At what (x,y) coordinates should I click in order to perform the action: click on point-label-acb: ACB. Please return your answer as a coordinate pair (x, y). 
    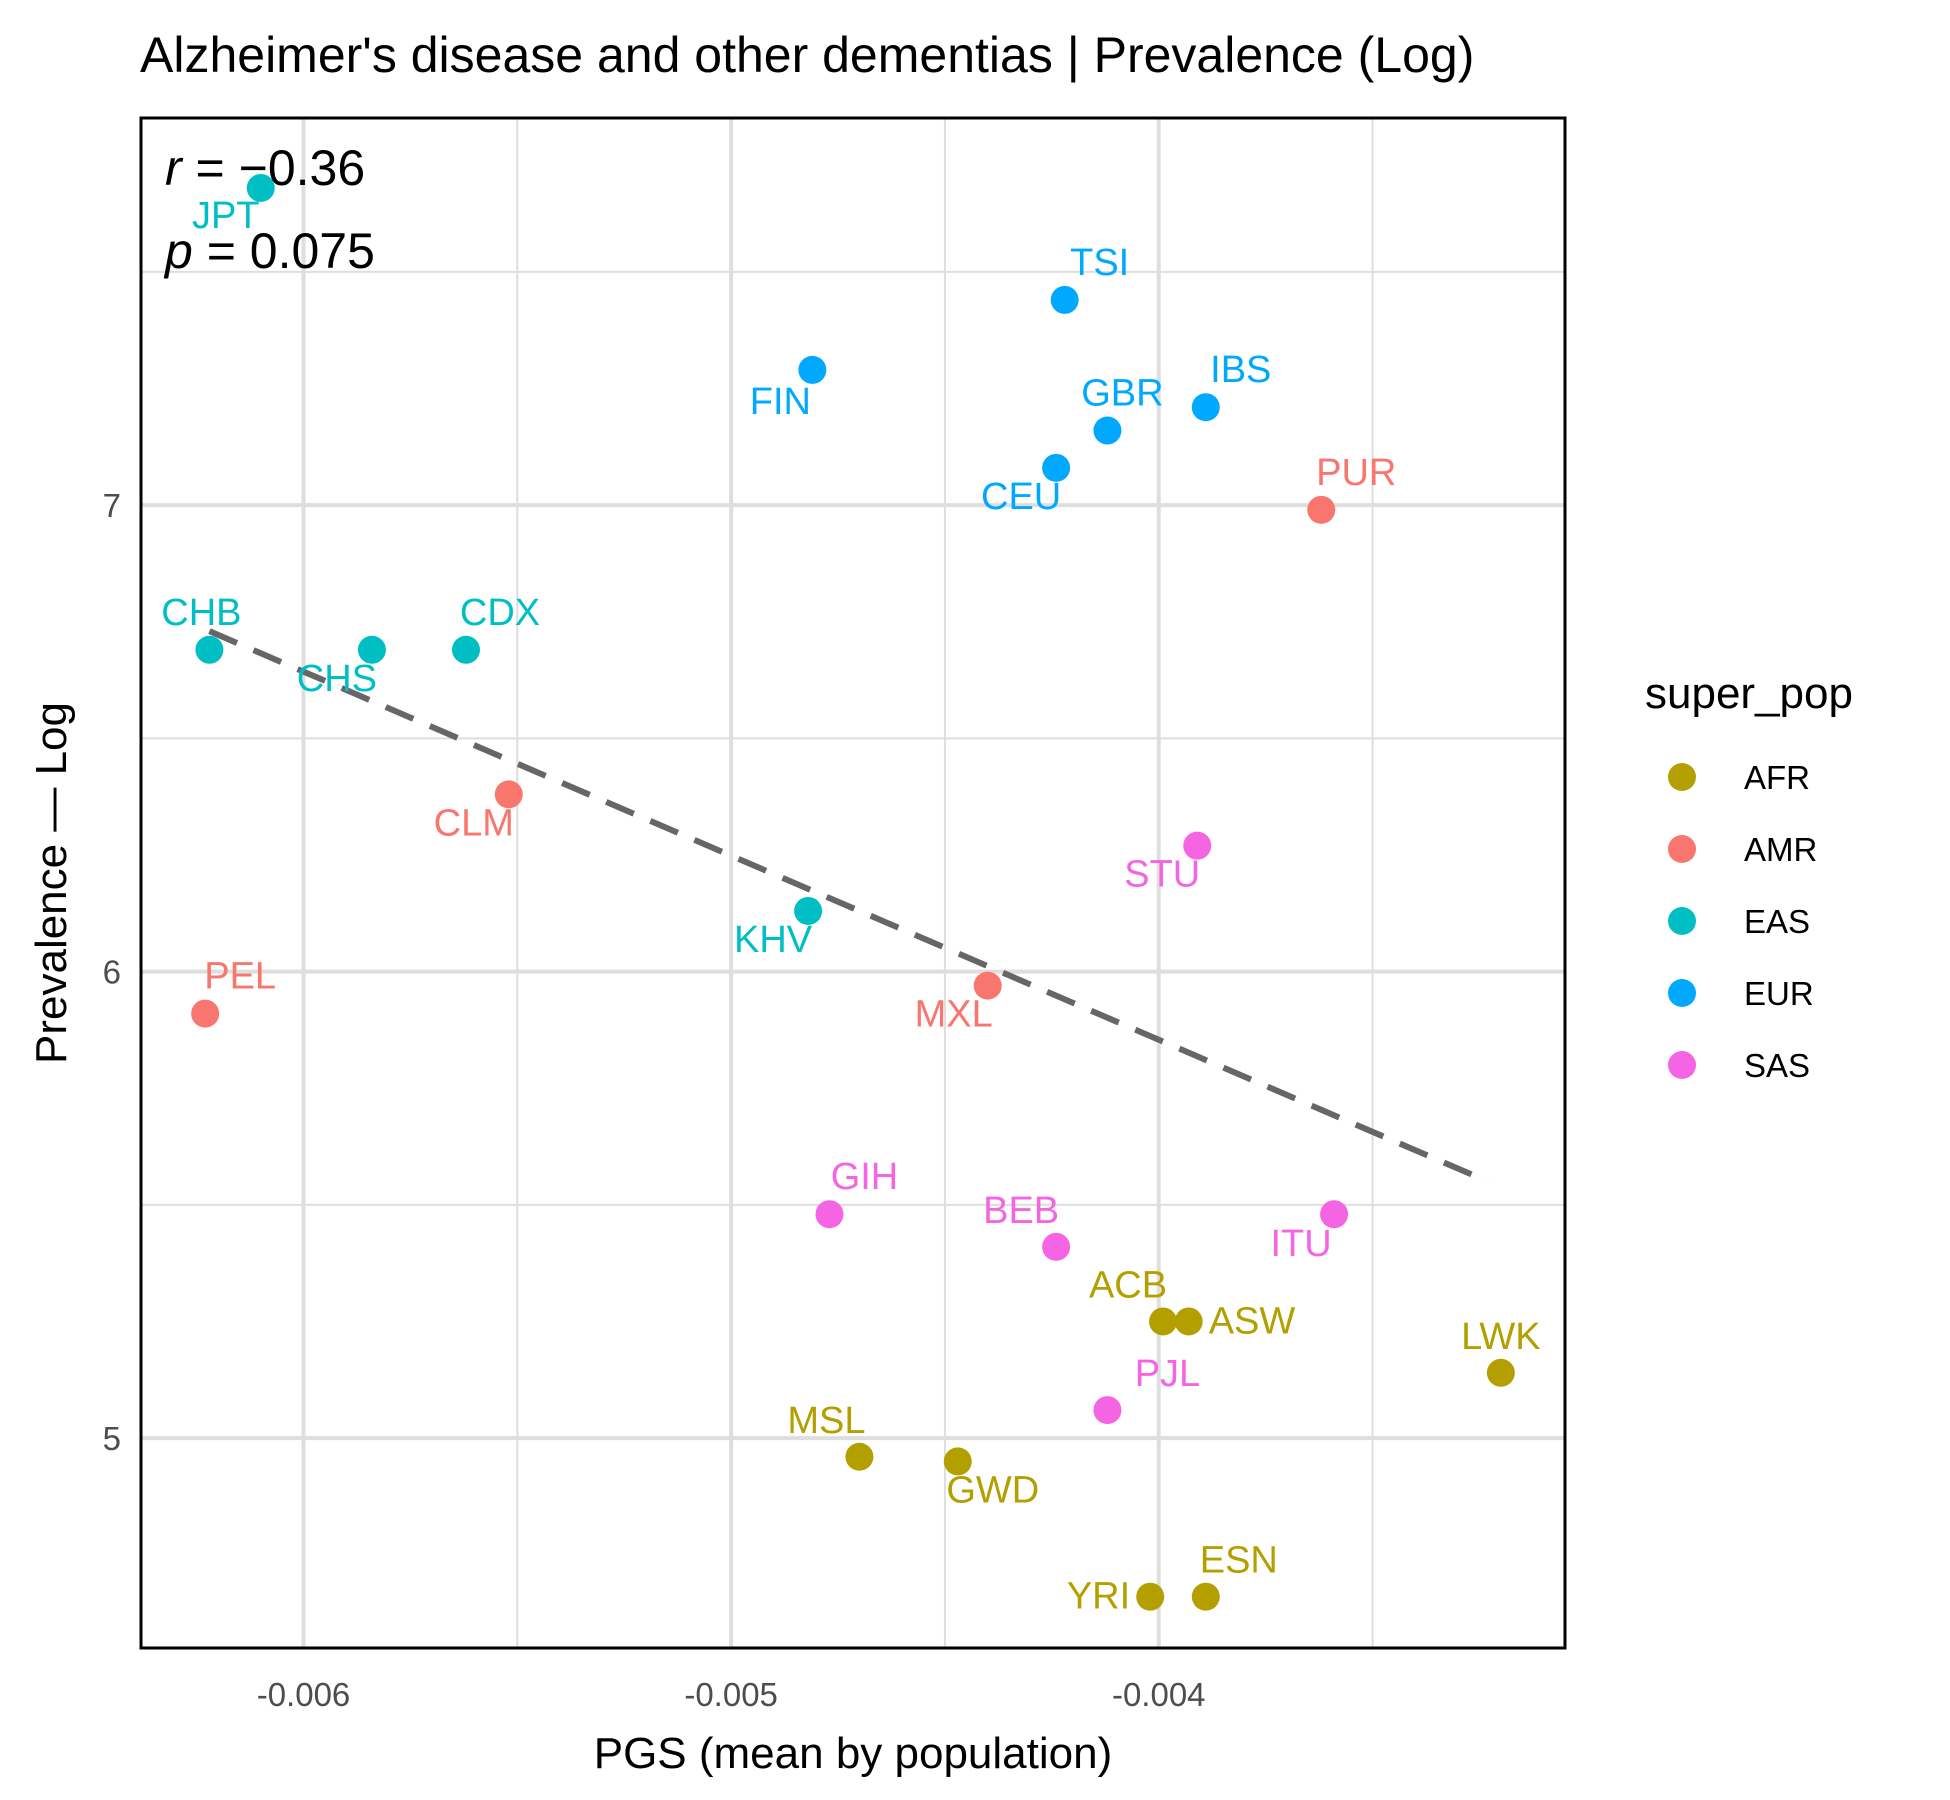
    Looking at the image, I should click on (1128, 1285).